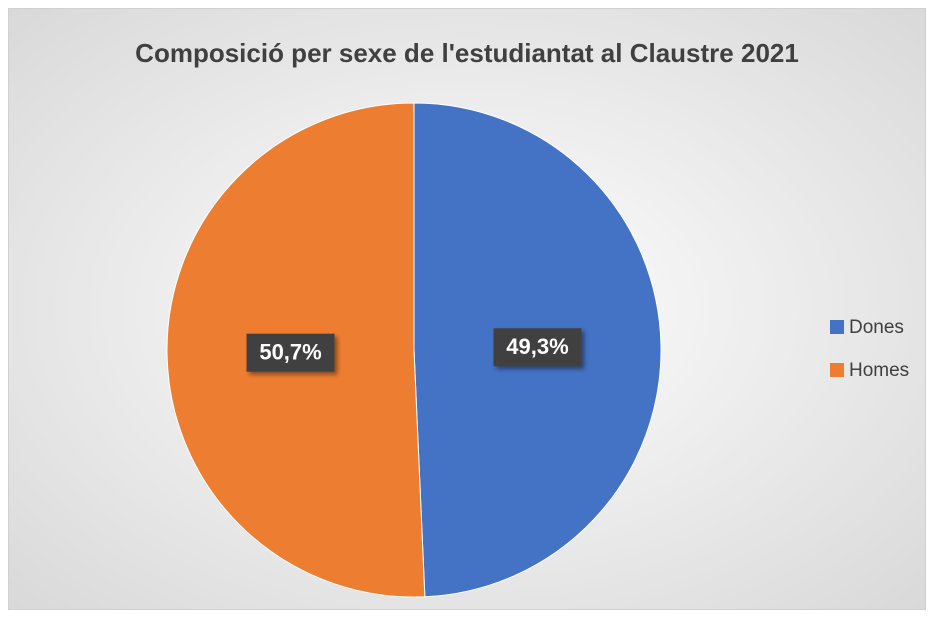 This screenshot has height=619, width=934. What do you see at coordinates (876, 327) in the screenshot?
I see `legend-label: Dones` at bounding box center [876, 327].